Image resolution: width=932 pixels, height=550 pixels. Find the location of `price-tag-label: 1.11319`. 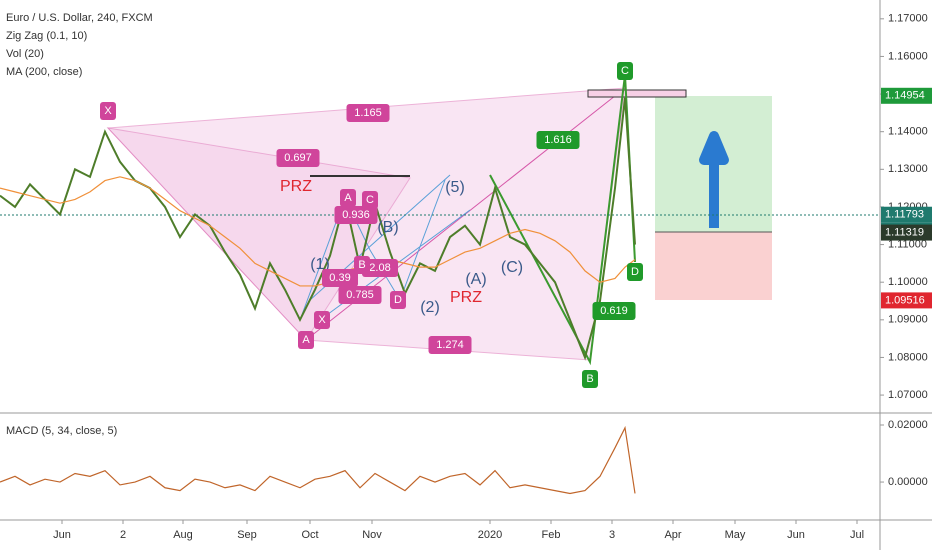

price-tag-label: 1.11319 is located at coordinates (904, 232).